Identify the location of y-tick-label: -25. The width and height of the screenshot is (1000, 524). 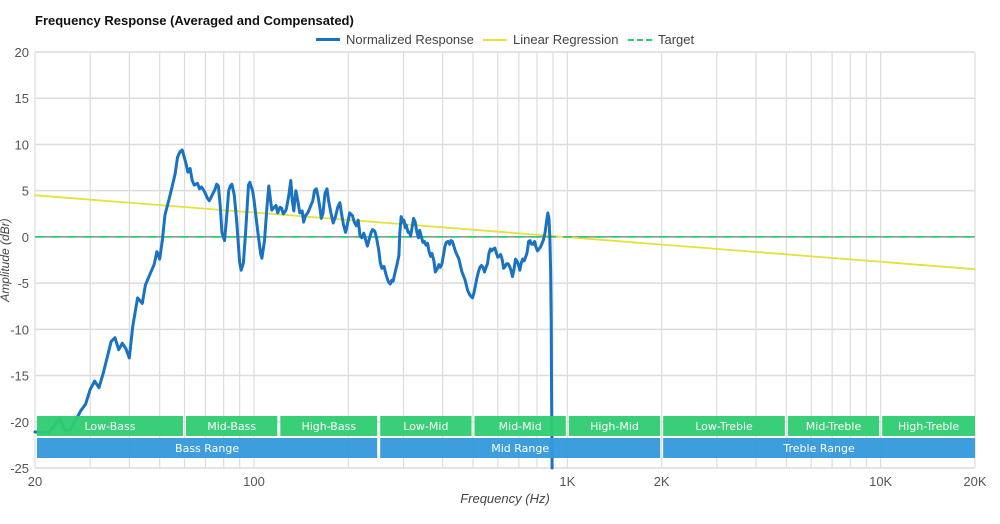
(19, 468).